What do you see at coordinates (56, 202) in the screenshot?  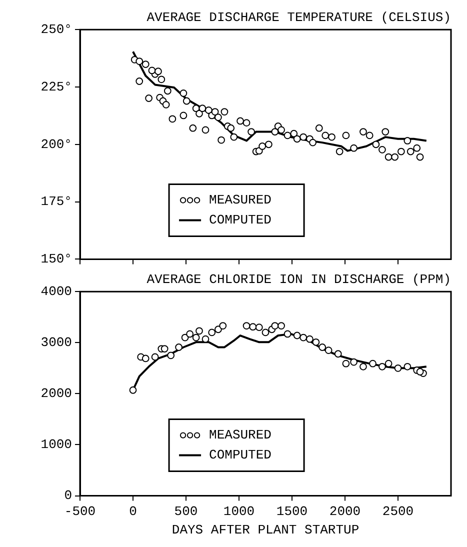 I see `y-tick-label: 175°` at bounding box center [56, 202].